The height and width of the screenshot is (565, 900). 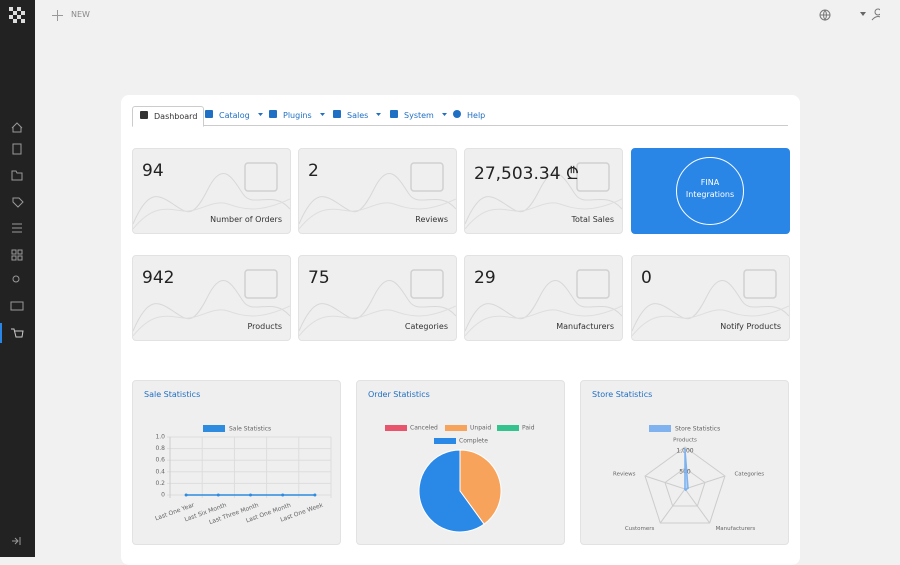 What do you see at coordinates (313, 171) in the screenshot?
I see `stat-value: 2` at bounding box center [313, 171].